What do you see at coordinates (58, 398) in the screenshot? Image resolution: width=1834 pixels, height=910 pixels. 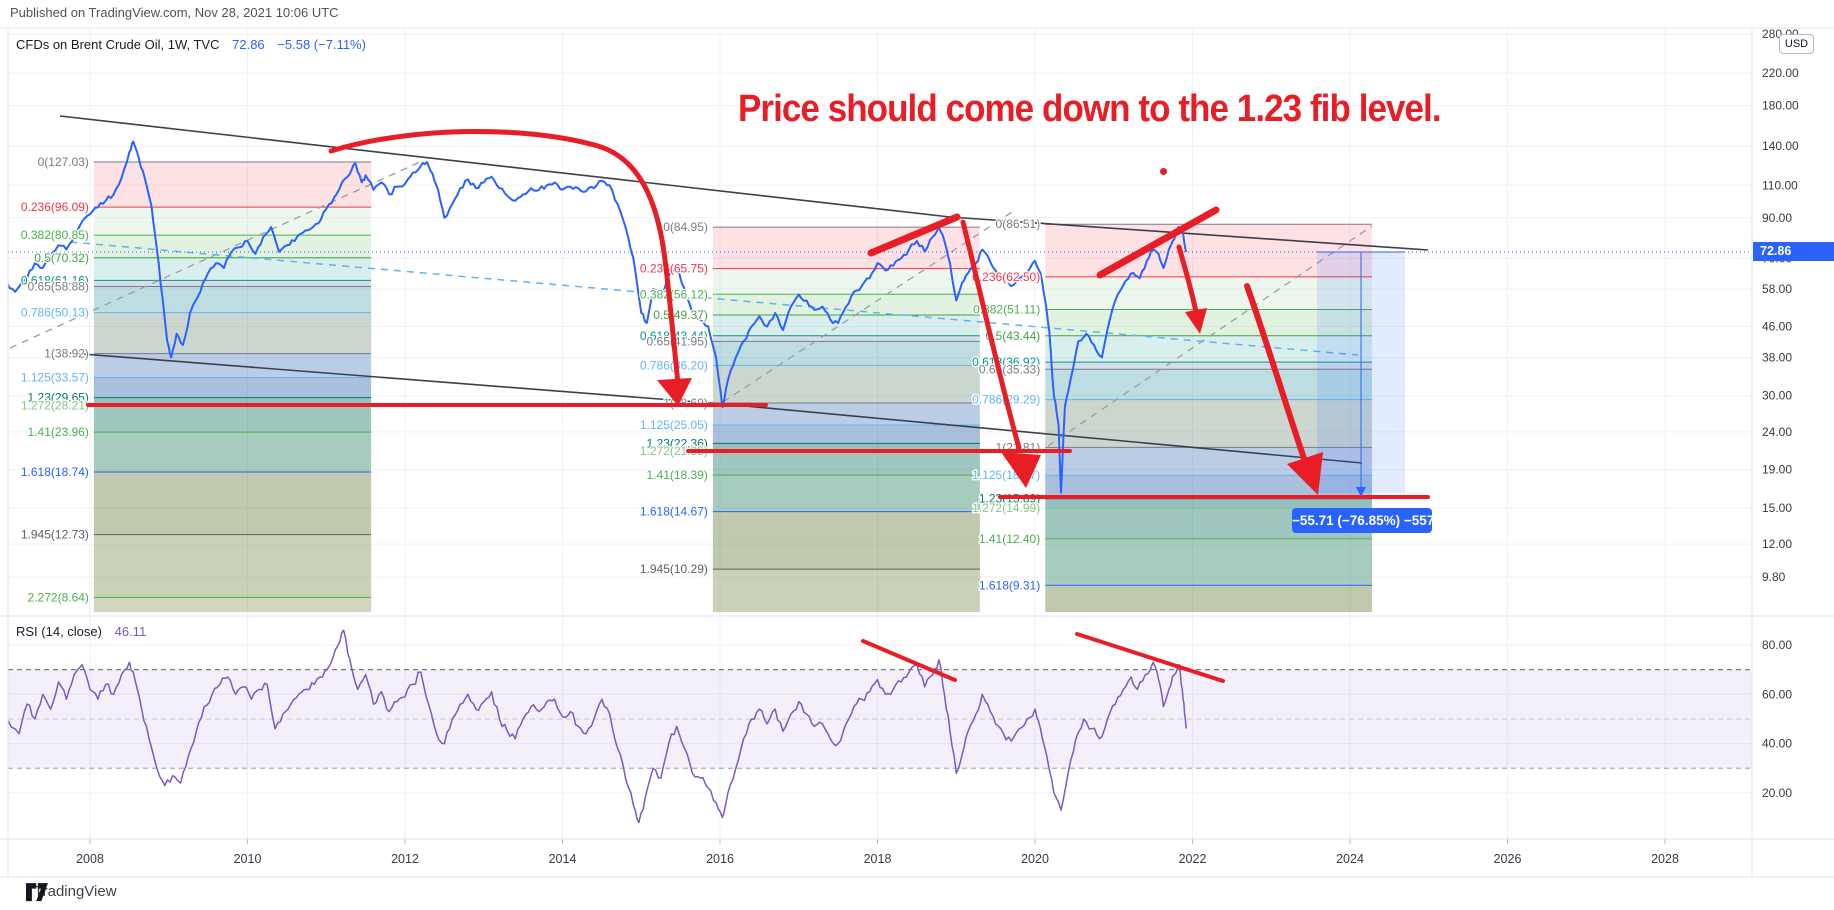 I see `fib-level-label: 1.23(29.65)` at bounding box center [58, 398].